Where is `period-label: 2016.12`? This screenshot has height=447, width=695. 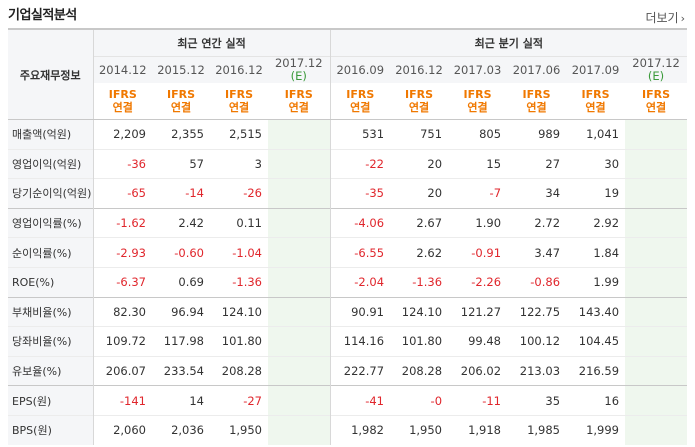
period-label: 2016.12 is located at coordinates (419, 70).